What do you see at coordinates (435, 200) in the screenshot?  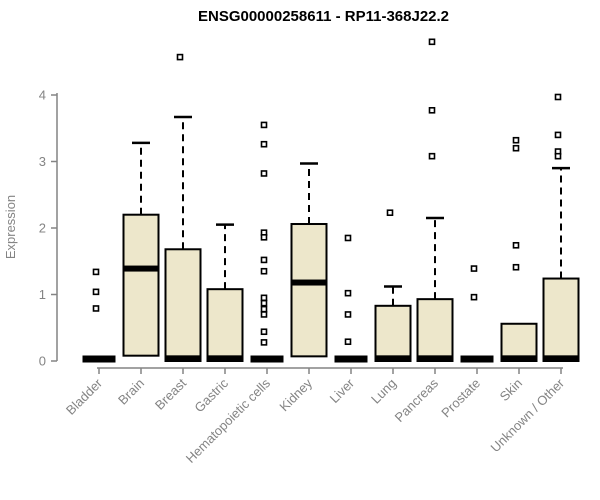 I see `boxplot-pancreas` at bounding box center [435, 200].